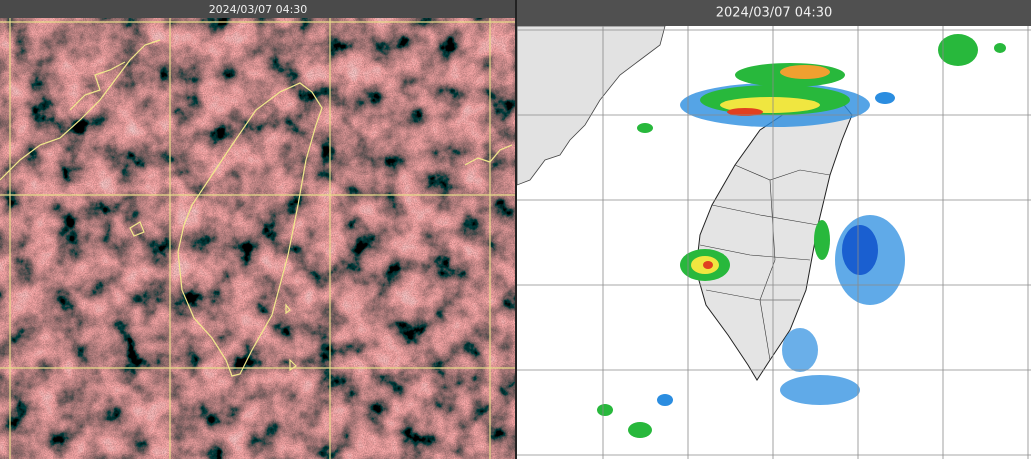 Image resolution: width=1031 pixels, height=459 pixels. Describe the element at coordinates (516, 229) in the screenshot. I see `divider` at that location.